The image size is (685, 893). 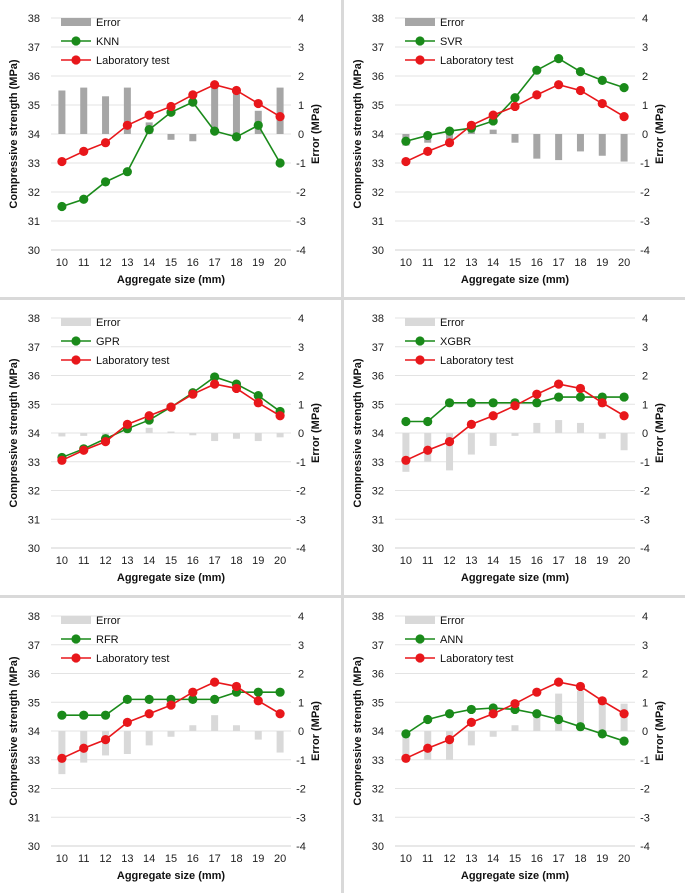 I want to click on y2-tick-label: -4, so click(x=301, y=251).